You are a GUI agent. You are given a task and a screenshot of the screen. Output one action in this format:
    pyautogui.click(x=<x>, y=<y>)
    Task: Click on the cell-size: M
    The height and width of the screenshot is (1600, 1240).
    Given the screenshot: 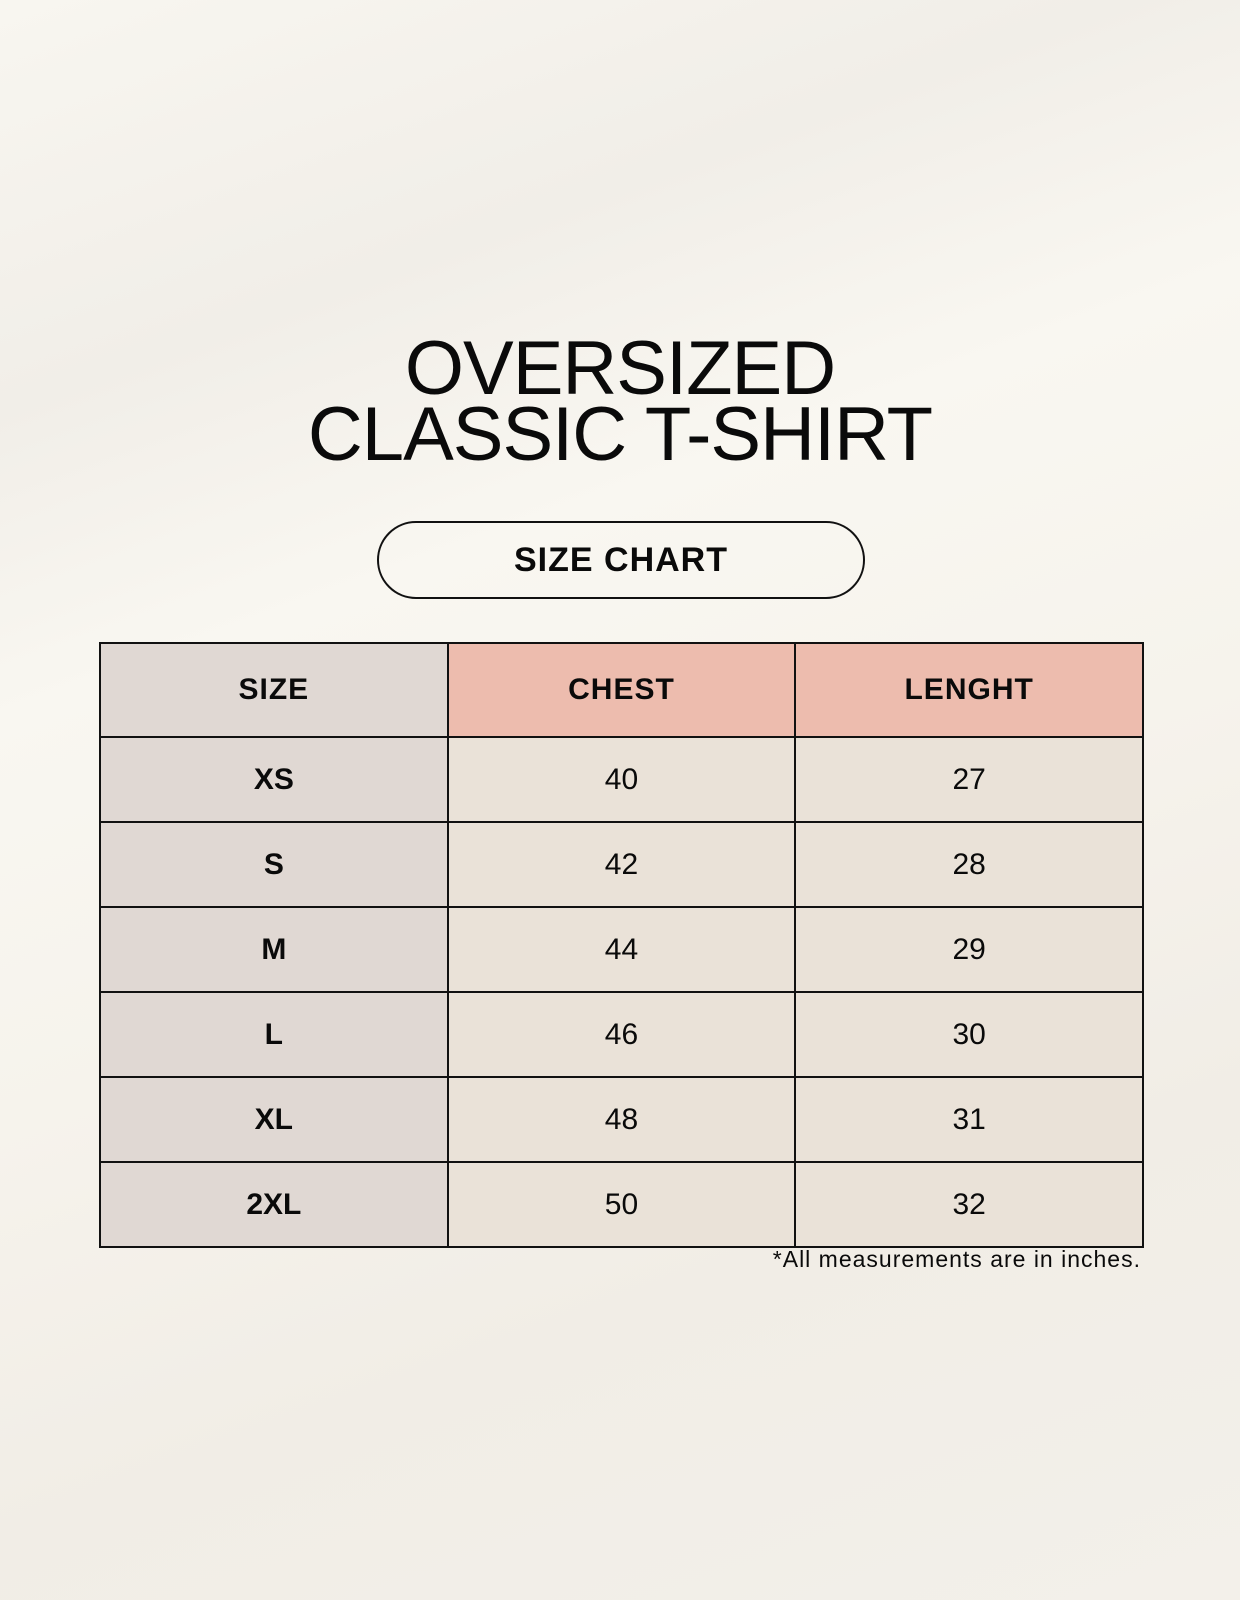 What is the action you would take?
    pyautogui.click(x=274, y=949)
    